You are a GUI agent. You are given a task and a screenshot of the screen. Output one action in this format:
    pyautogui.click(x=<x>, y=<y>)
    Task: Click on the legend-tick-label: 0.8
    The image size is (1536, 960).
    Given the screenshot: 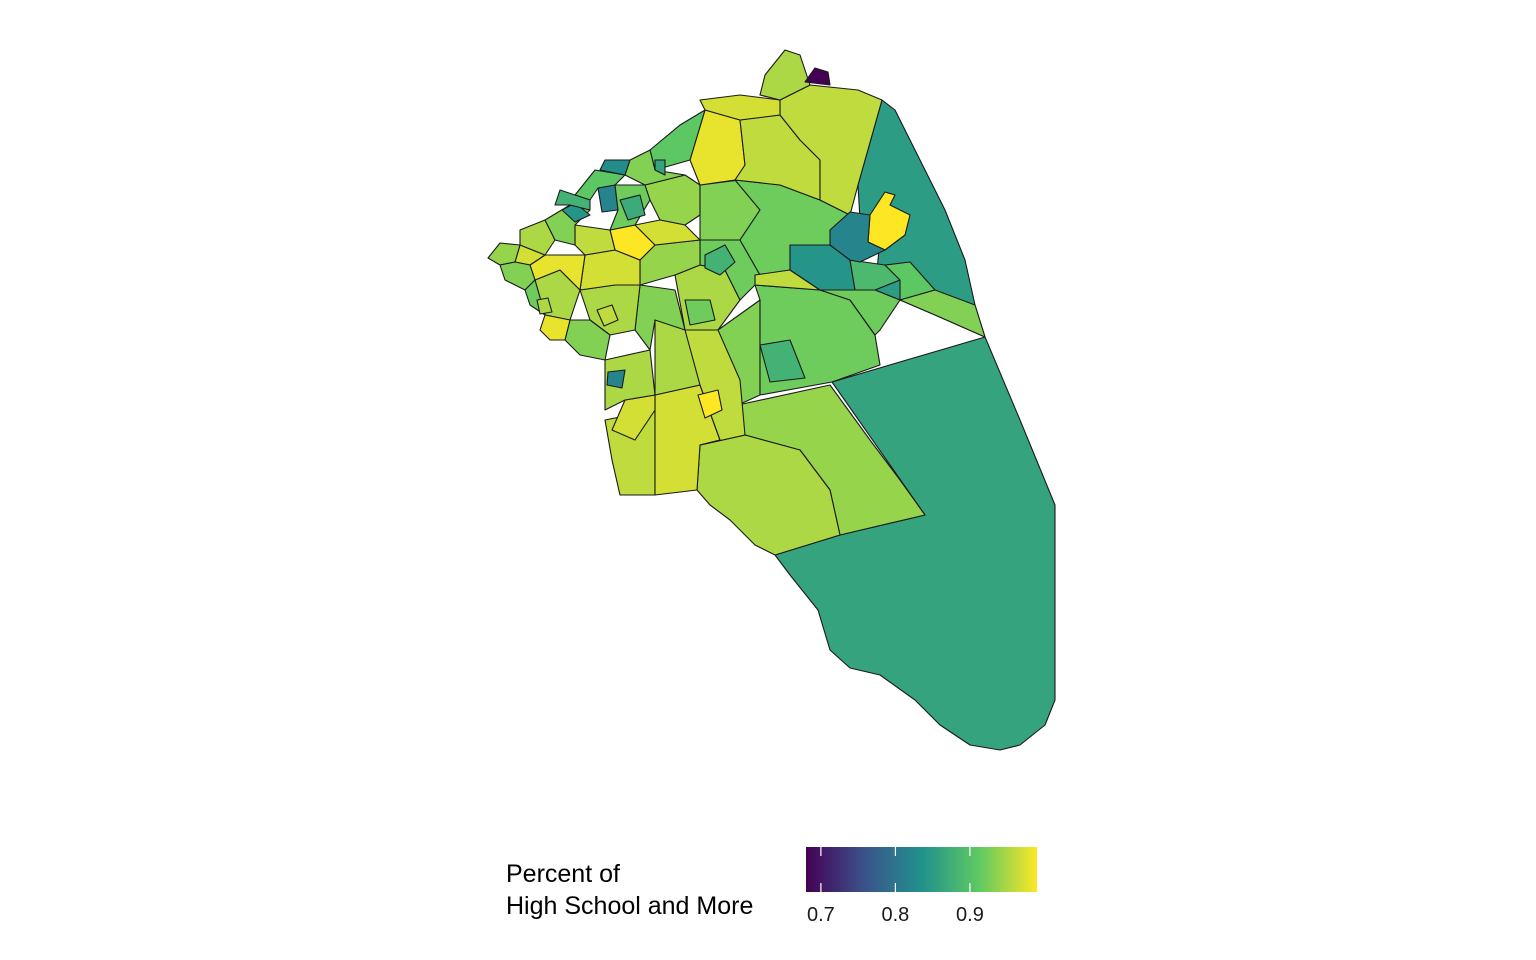 What is the action you would take?
    pyautogui.click(x=895, y=915)
    